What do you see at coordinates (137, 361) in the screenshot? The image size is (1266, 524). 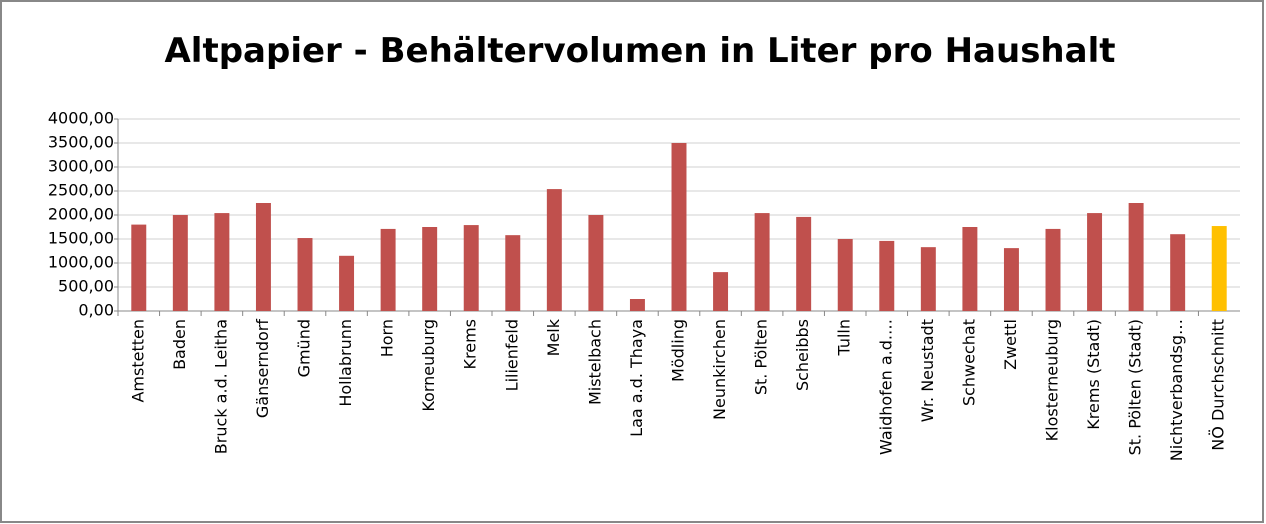 I see `x-tick-label: Amstetten` at bounding box center [137, 361].